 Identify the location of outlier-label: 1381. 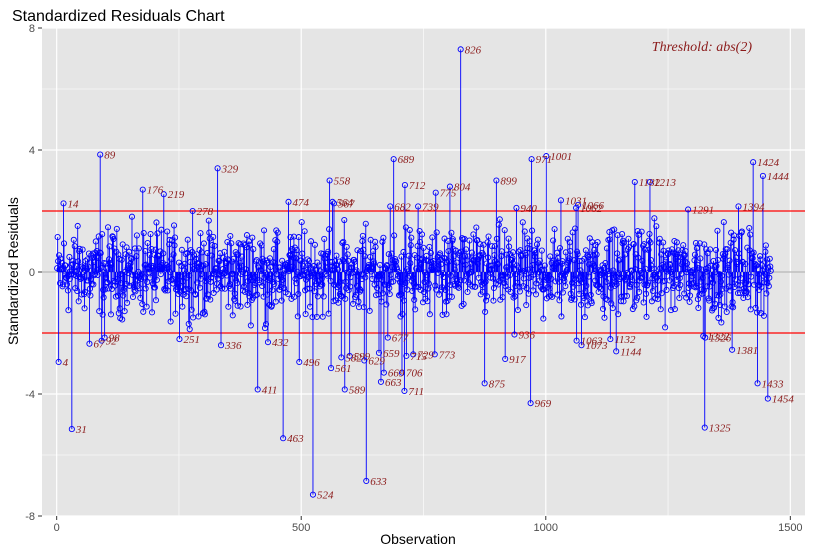
(747, 351).